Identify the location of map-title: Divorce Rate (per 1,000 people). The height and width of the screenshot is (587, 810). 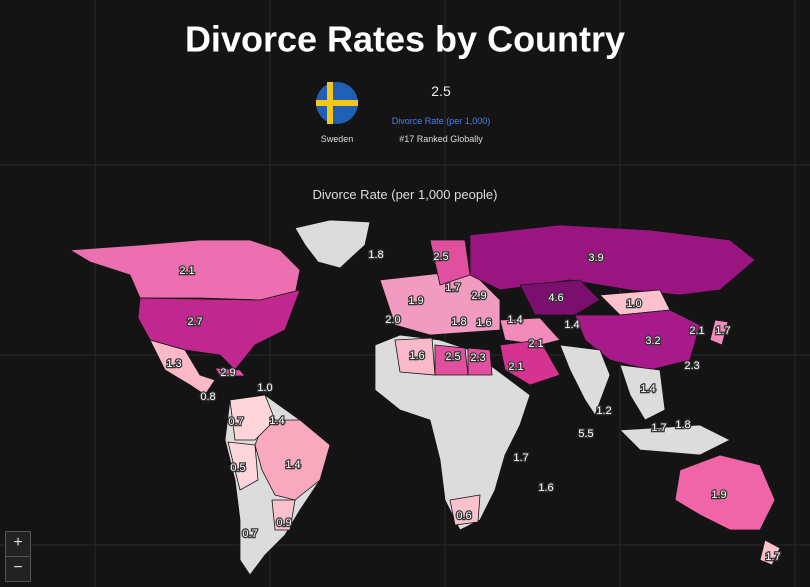
(405, 194).